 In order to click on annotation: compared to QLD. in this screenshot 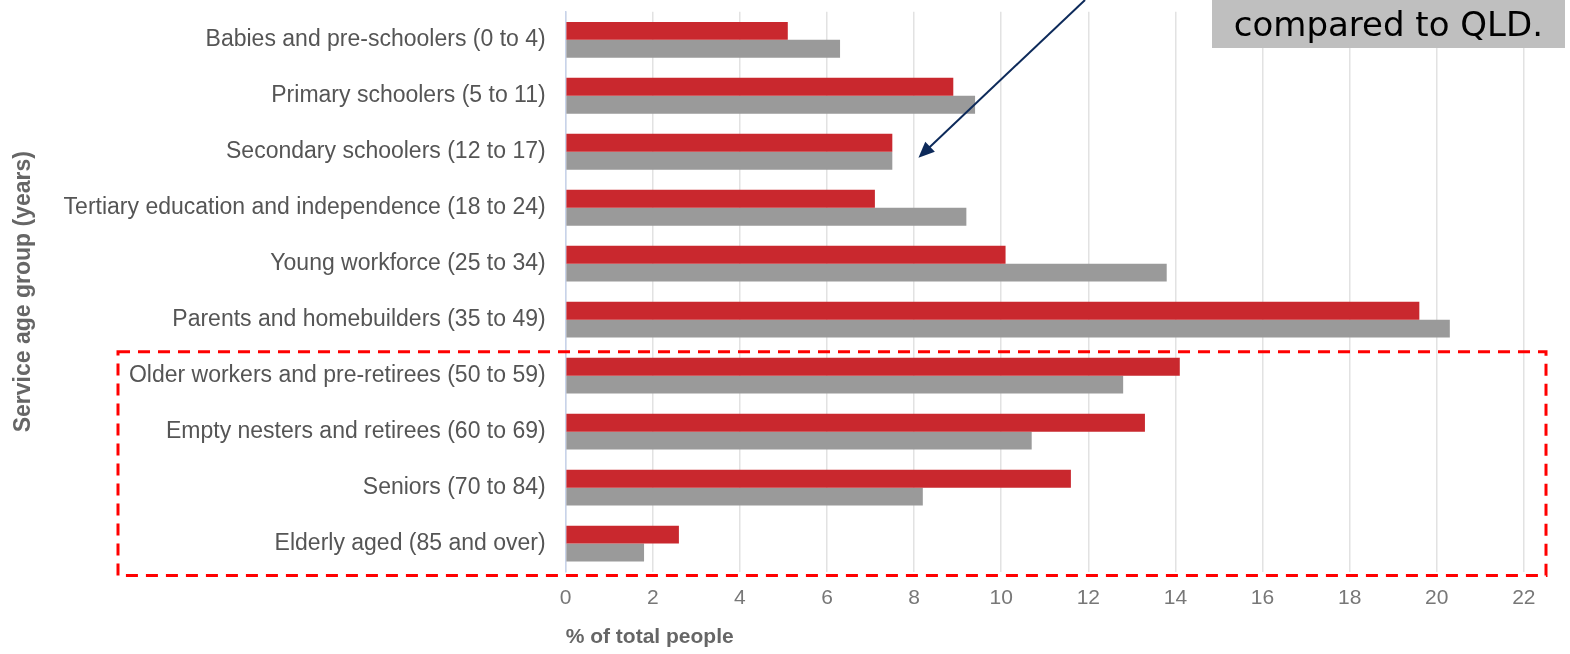, I will do `click(1388, 24)`.